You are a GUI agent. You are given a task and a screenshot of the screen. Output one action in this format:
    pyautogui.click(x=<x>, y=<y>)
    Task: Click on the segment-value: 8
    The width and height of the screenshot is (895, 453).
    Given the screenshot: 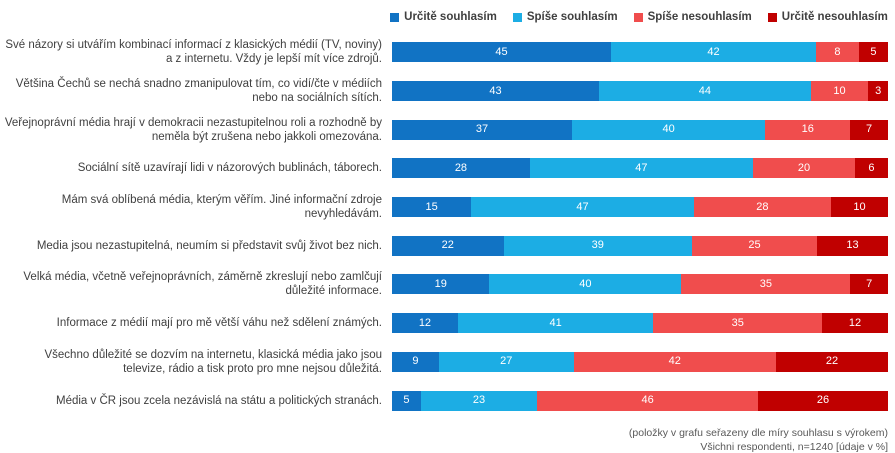 What is the action you would take?
    pyautogui.click(x=837, y=51)
    